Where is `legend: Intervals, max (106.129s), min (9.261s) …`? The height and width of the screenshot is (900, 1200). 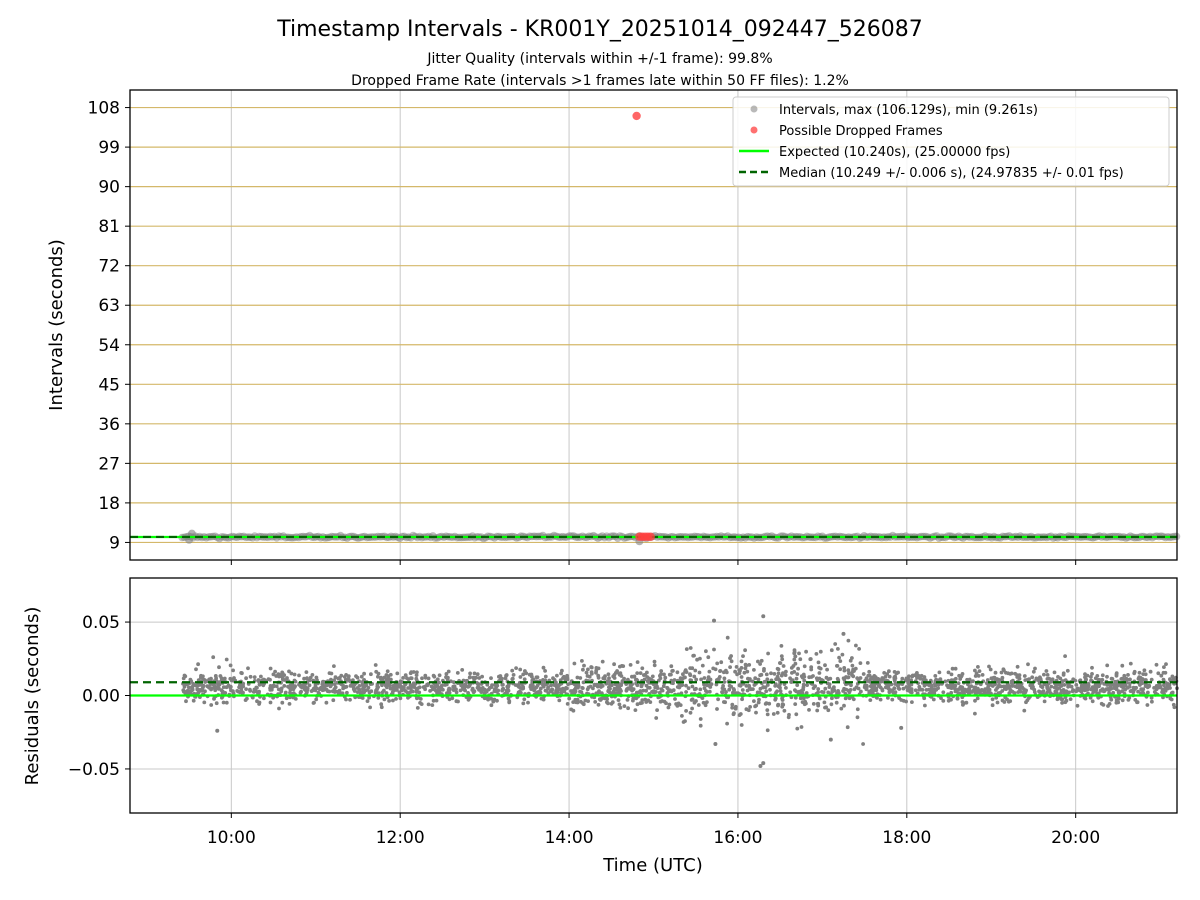
legend: Intervals, max (106.129s), min (9.261s) … is located at coordinates (951, 141).